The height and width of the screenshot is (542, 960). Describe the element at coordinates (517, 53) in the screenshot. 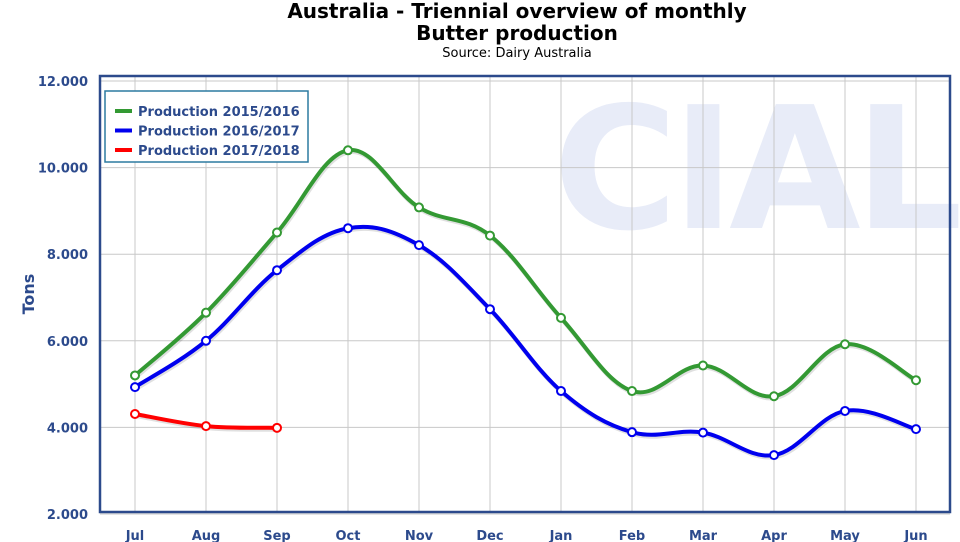

I see `chart-subtitle: Source: Dairy Australia` at that location.